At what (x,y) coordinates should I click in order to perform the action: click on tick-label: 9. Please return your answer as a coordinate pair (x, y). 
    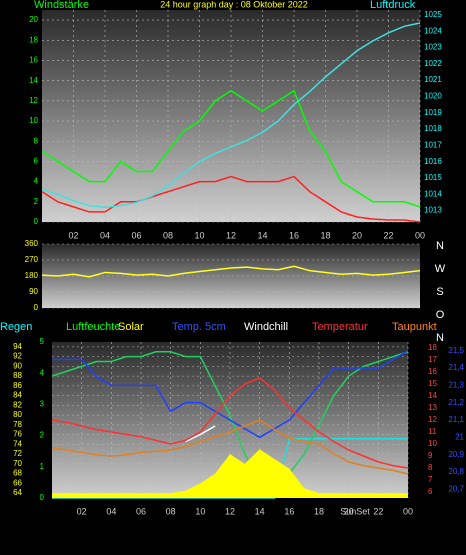
    Looking at the image, I should click on (430, 455).